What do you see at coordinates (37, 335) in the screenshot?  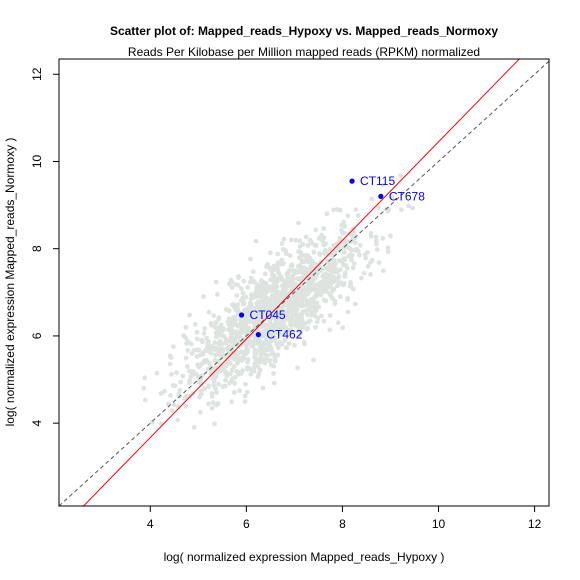 I see `y-tick-label: 6` at bounding box center [37, 335].